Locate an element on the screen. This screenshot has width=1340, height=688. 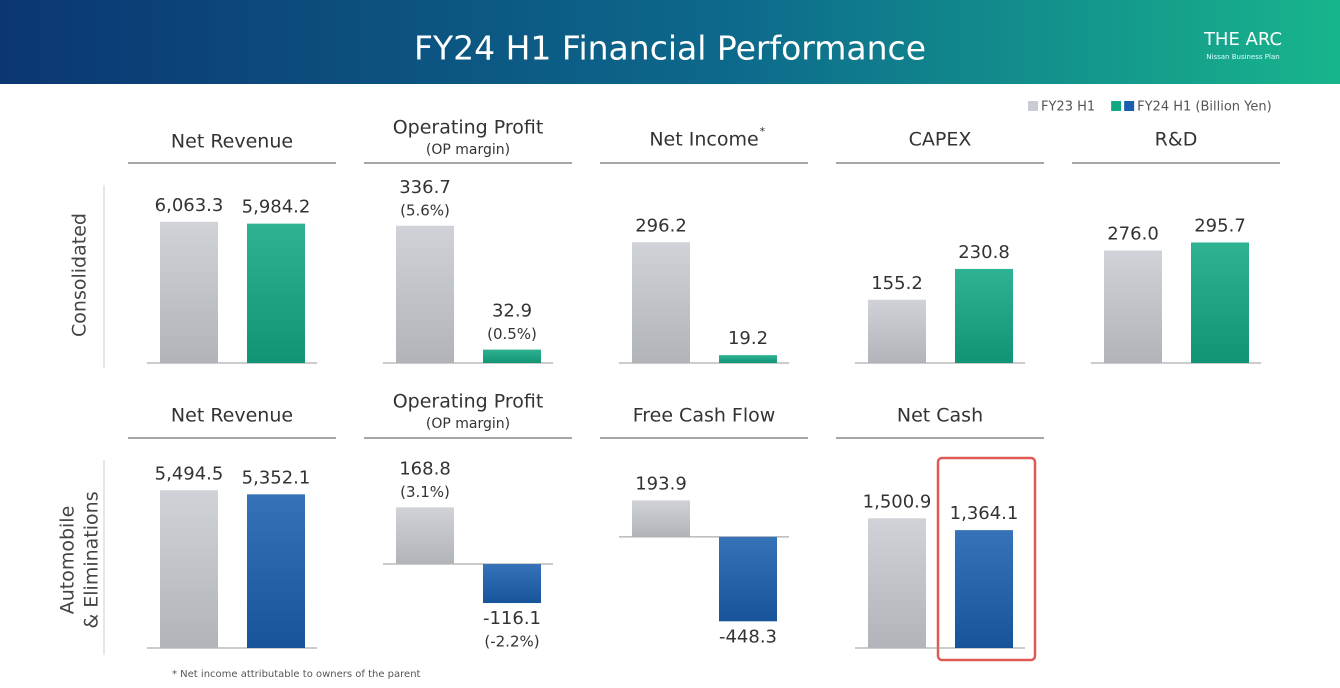
title-note: * is located at coordinates (763, 131).